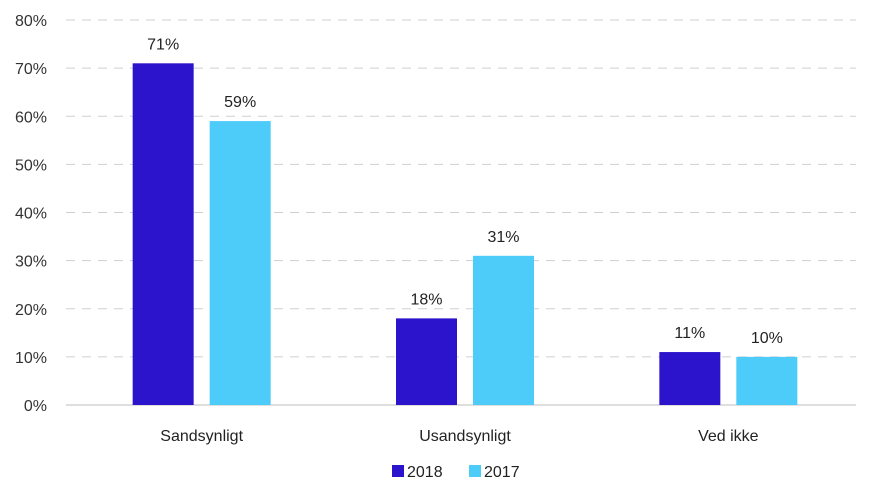 The width and height of the screenshot is (870, 484). I want to click on x-category-label: Usandsynligt, so click(465, 436).